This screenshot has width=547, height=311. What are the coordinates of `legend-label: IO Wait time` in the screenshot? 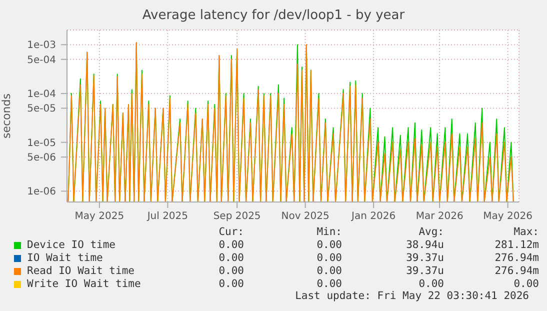 It's located at (65, 258).